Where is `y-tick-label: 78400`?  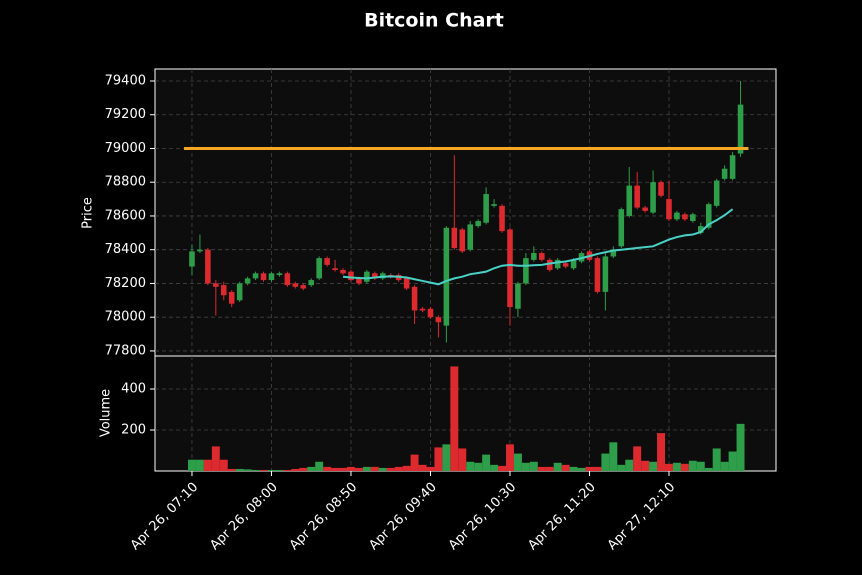
y-tick-label: 78400 is located at coordinates (125, 249).